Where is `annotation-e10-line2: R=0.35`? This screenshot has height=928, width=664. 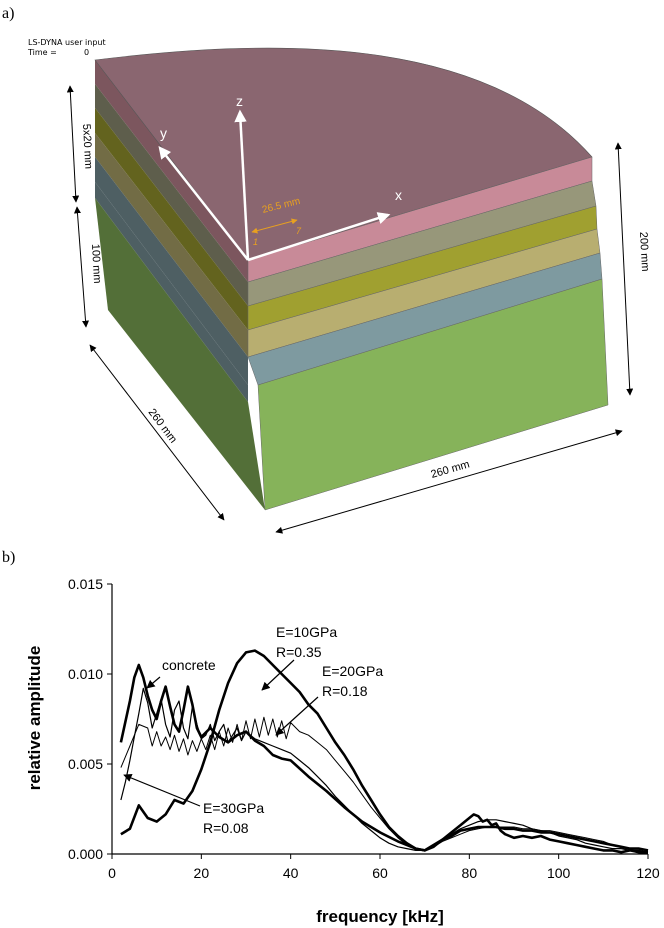 annotation-e10-line2: R=0.35 is located at coordinates (299, 652).